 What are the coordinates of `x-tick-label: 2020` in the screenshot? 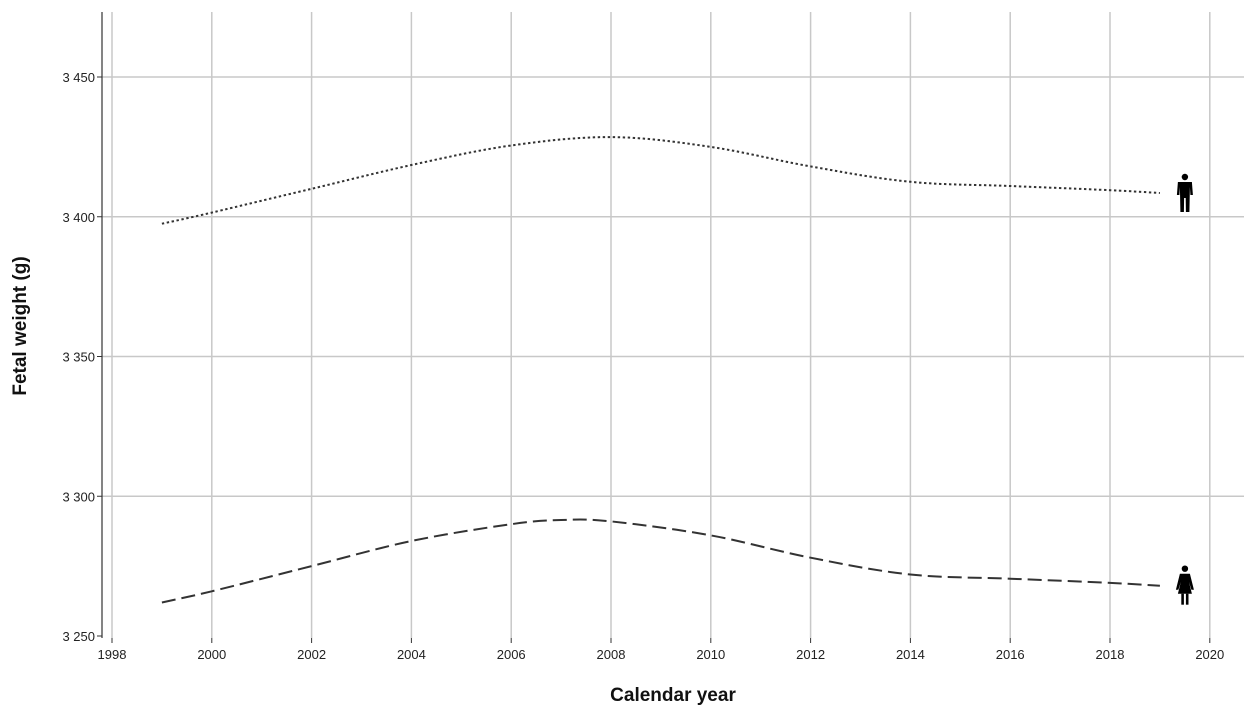 It's located at (1209, 654).